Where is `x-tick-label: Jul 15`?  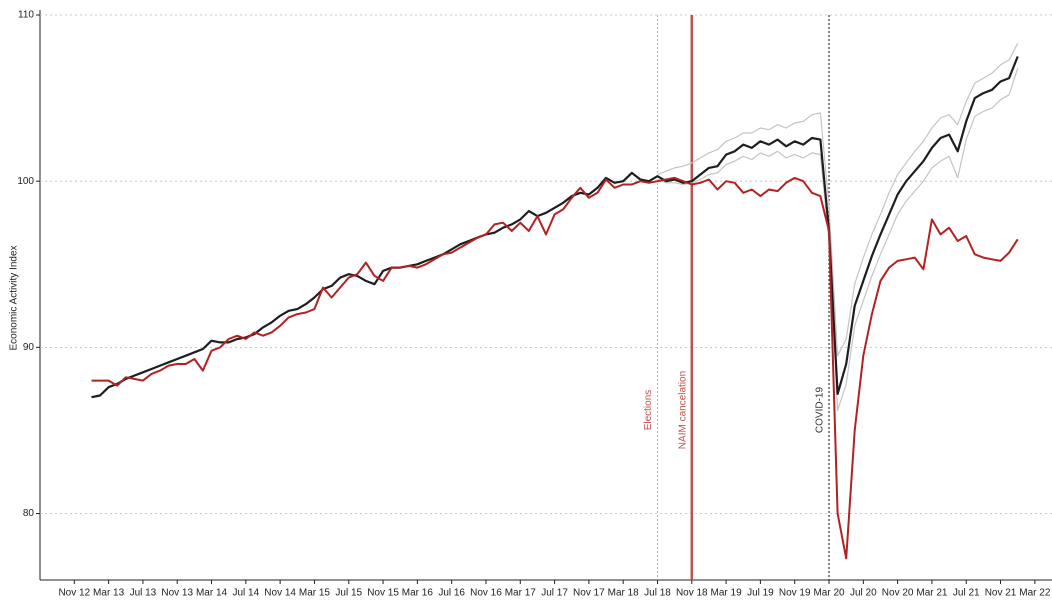 x-tick-label: Jul 15 is located at coordinates (348, 593).